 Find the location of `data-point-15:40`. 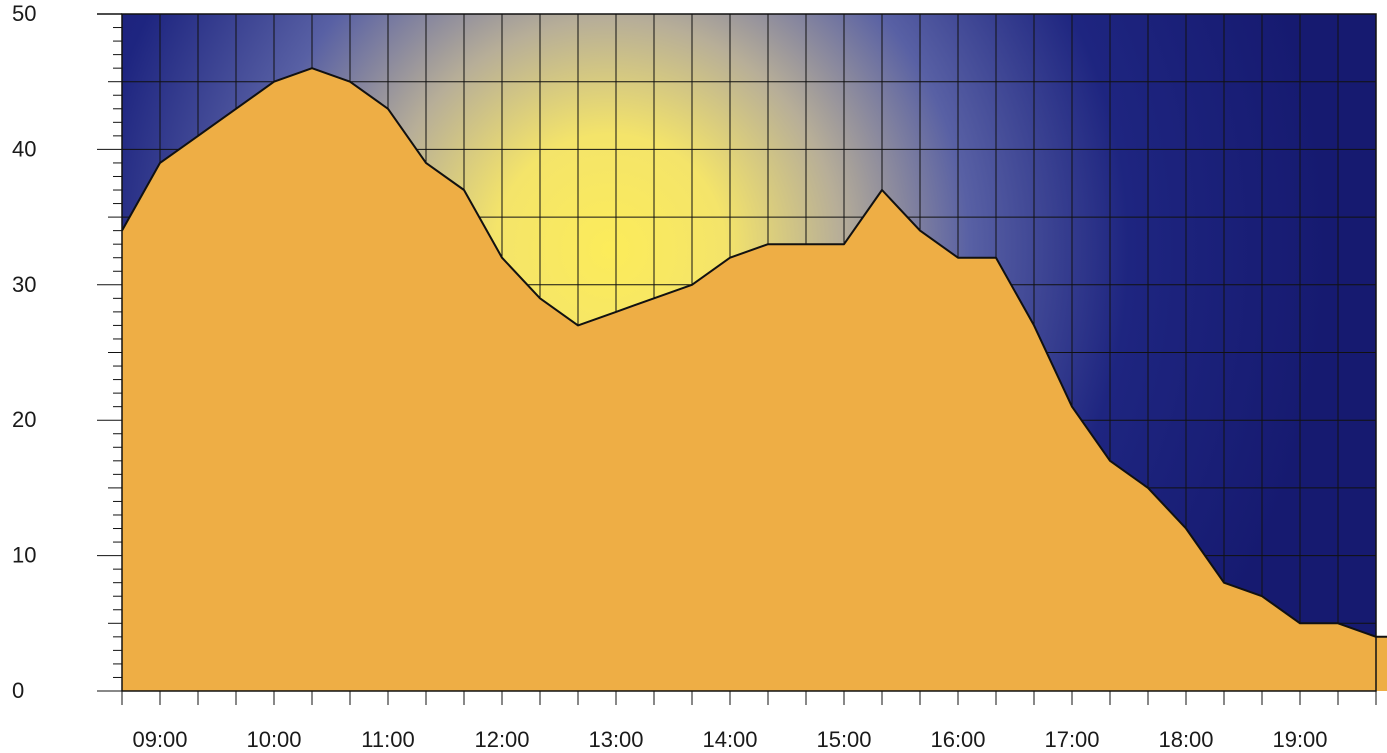

data-point-15:40 is located at coordinates (920, 231).